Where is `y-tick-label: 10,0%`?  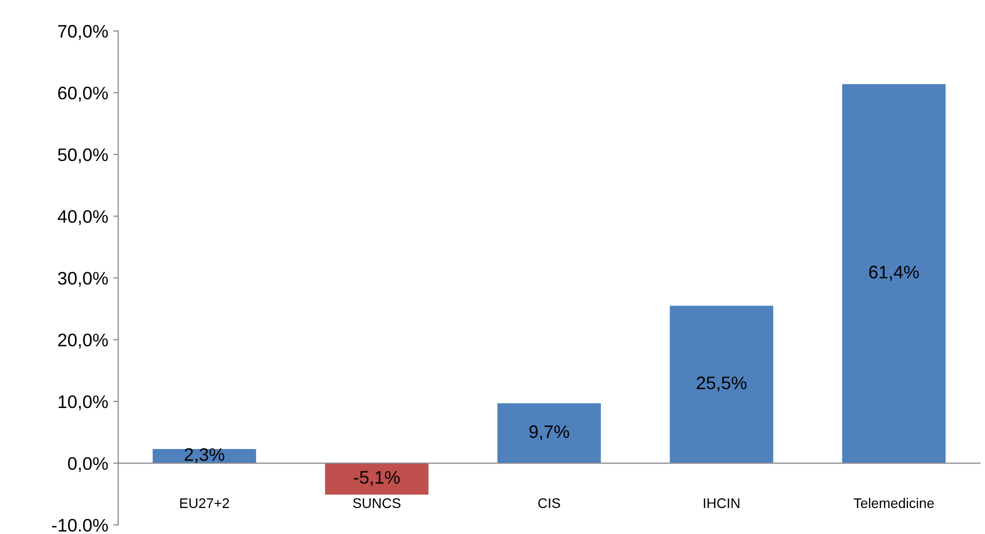
y-tick-label: 10,0% is located at coordinates (83, 402).